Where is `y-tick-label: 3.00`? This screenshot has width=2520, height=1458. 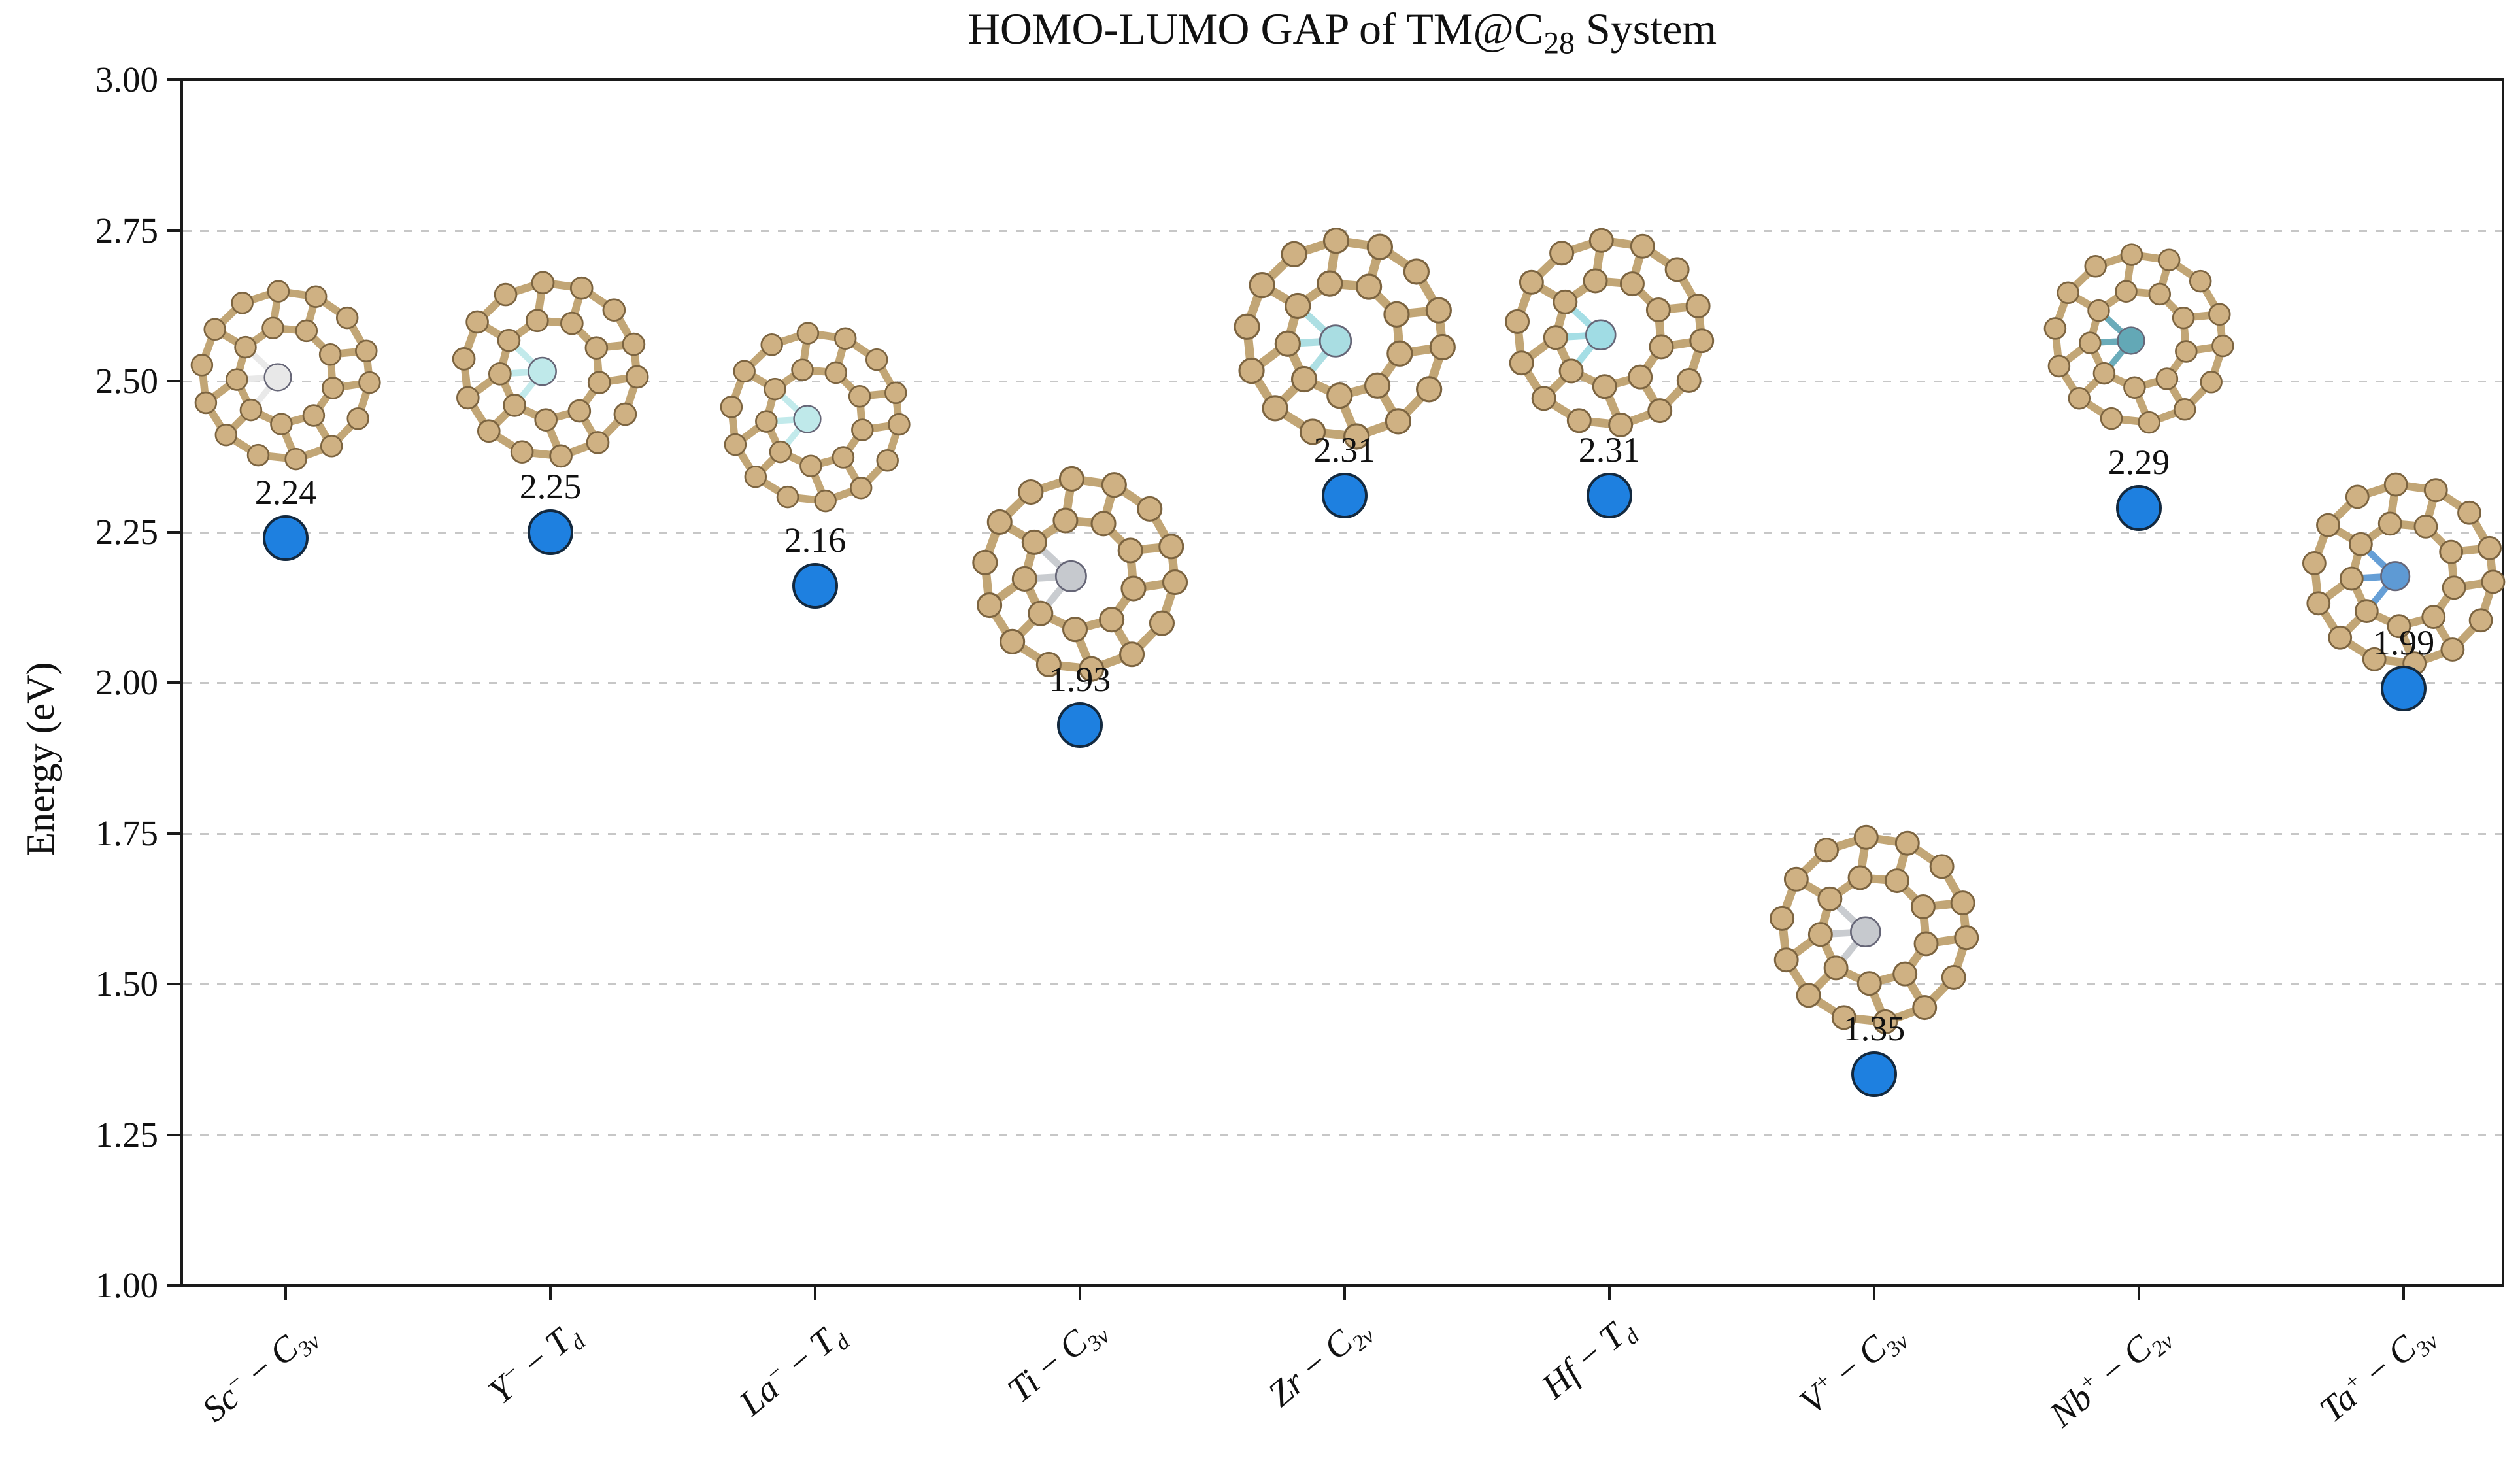 y-tick-label: 3.00 is located at coordinates (126, 79).